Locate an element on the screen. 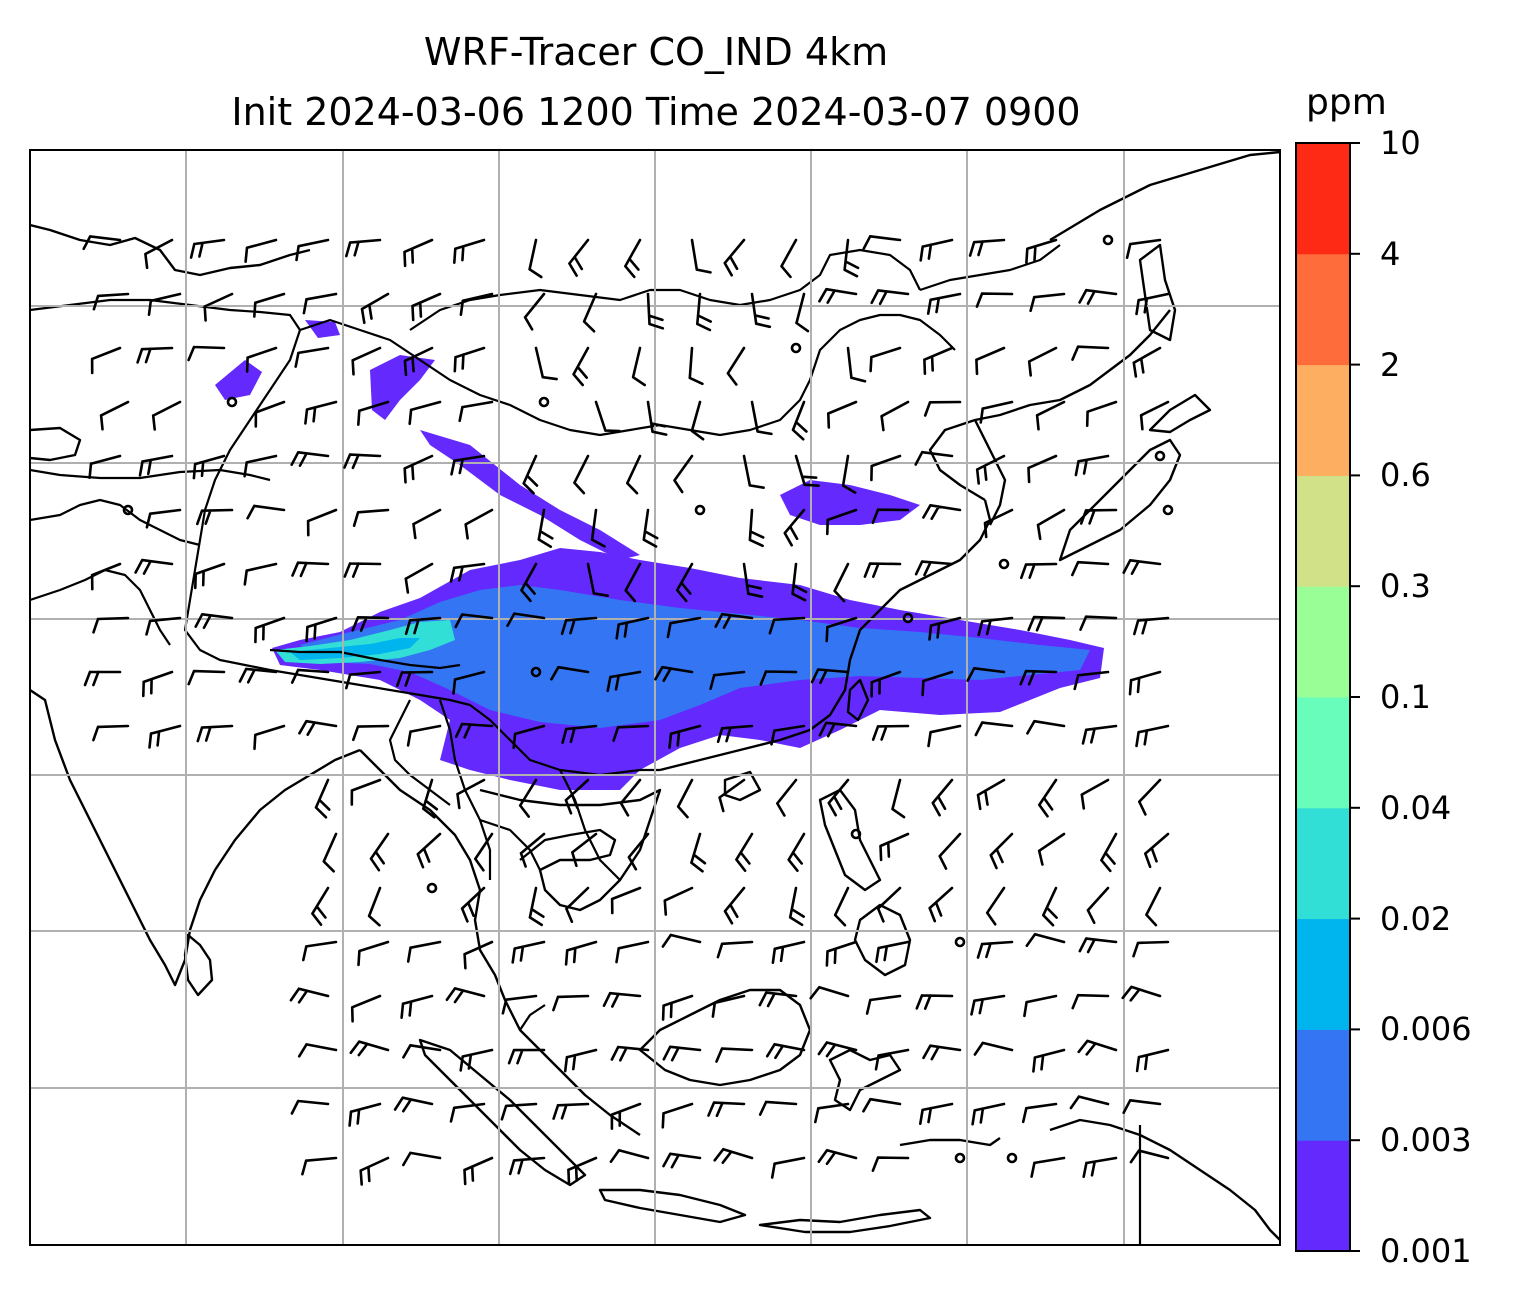 The image size is (1528, 1306). coast-java is located at coordinates (672, 1206).